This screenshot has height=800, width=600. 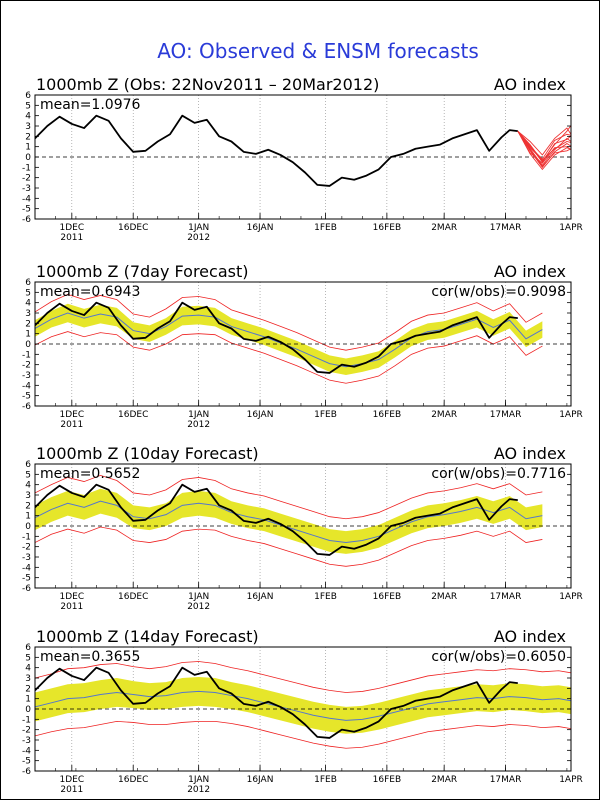 What do you see at coordinates (90, 474) in the screenshot?
I see `mean-label: mean=0.5652` at bounding box center [90, 474].